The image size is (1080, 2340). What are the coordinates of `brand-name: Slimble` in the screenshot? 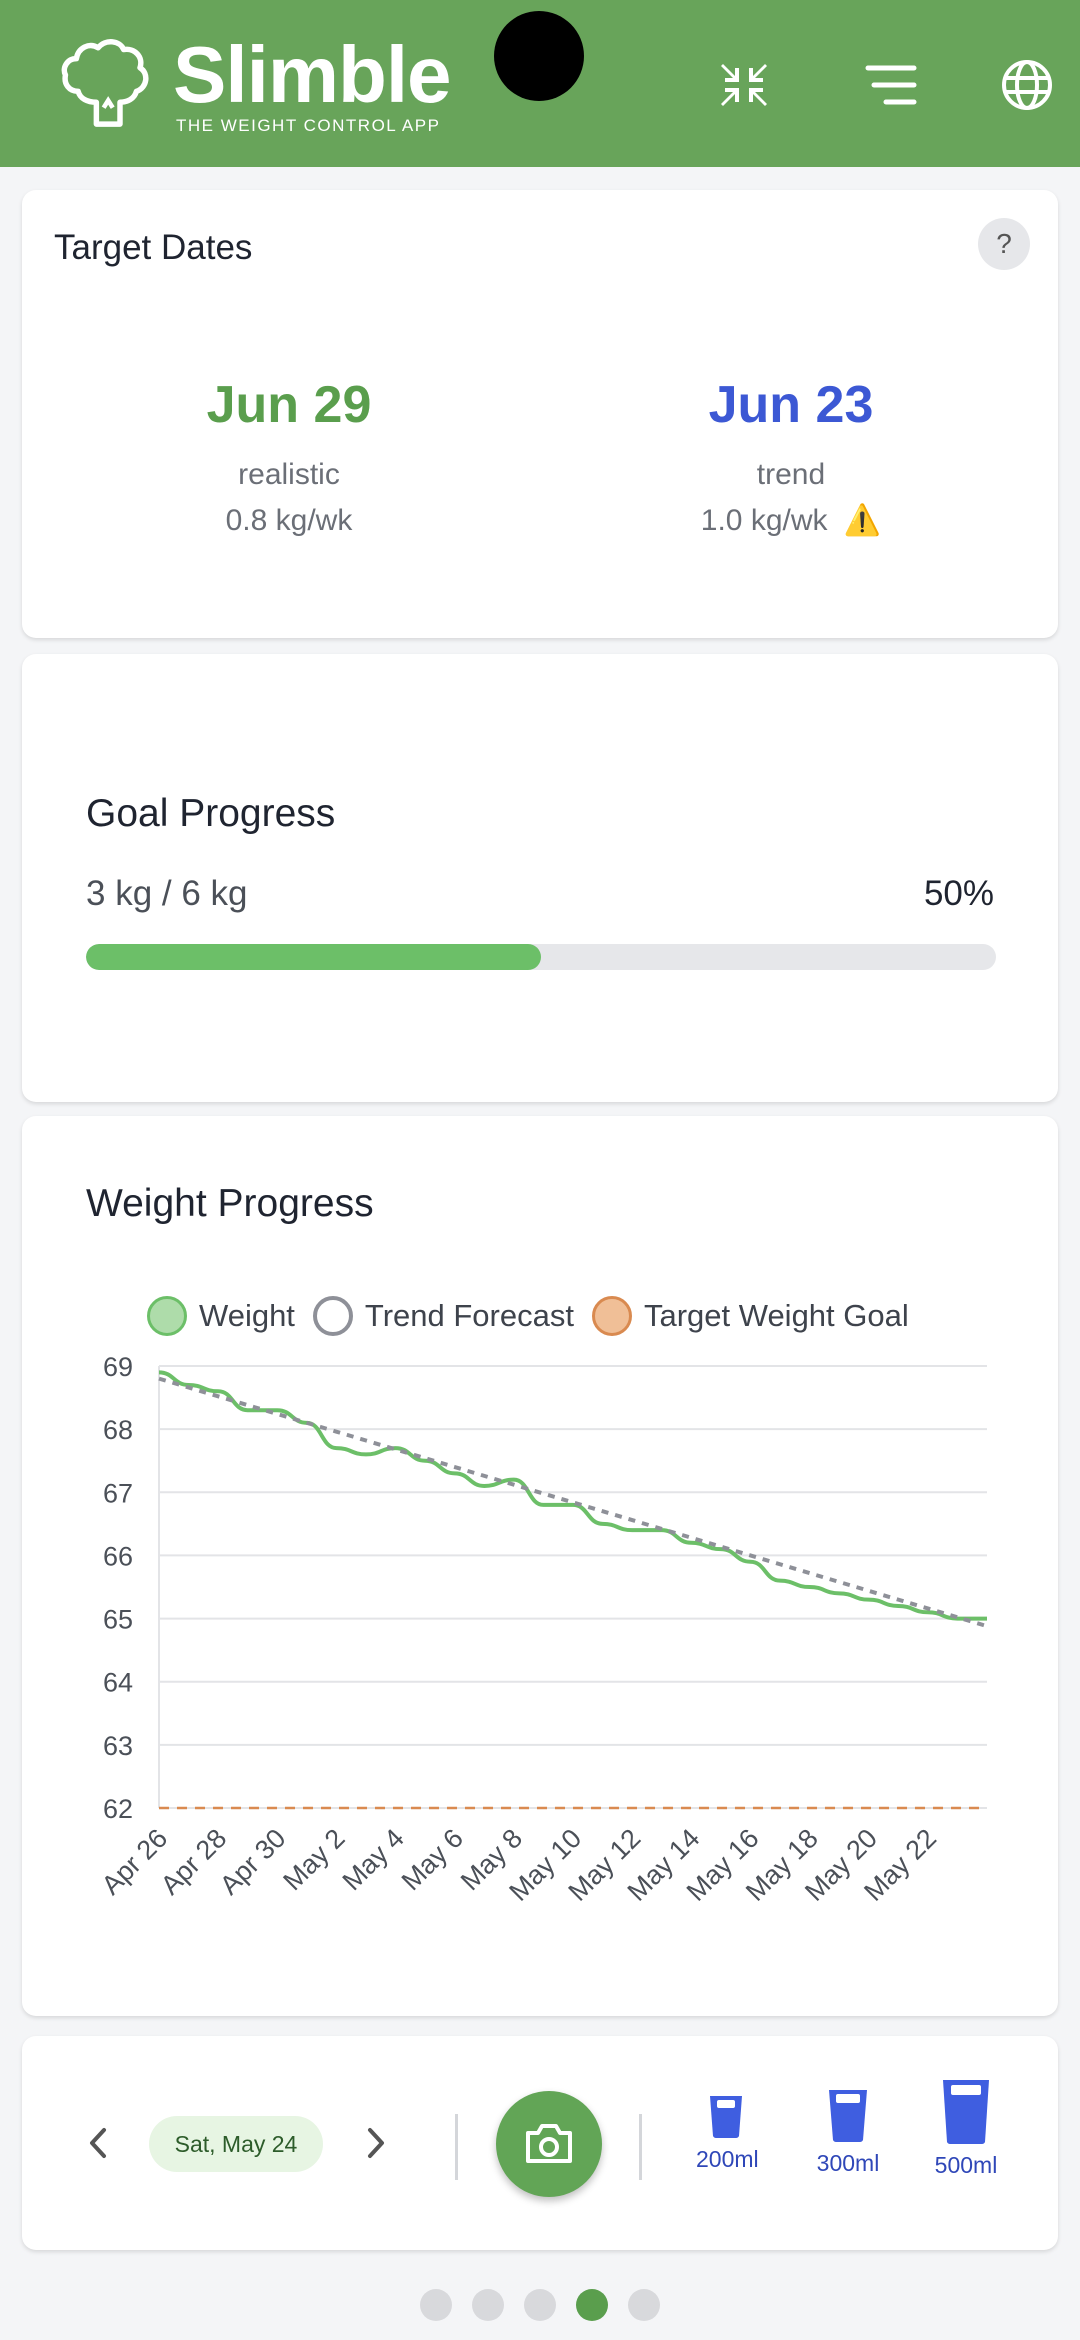 It's located at (312, 74).